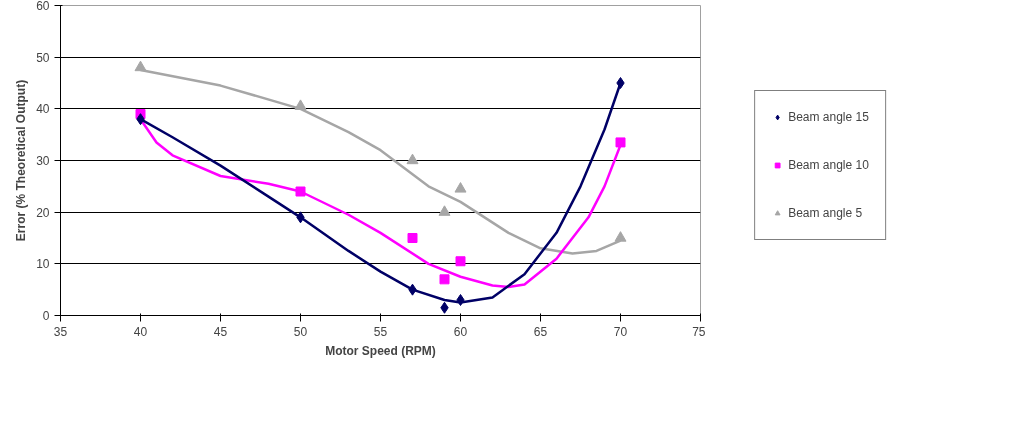 The height and width of the screenshot is (425, 1011). I want to click on y-tick-label: 60, so click(43, 6).